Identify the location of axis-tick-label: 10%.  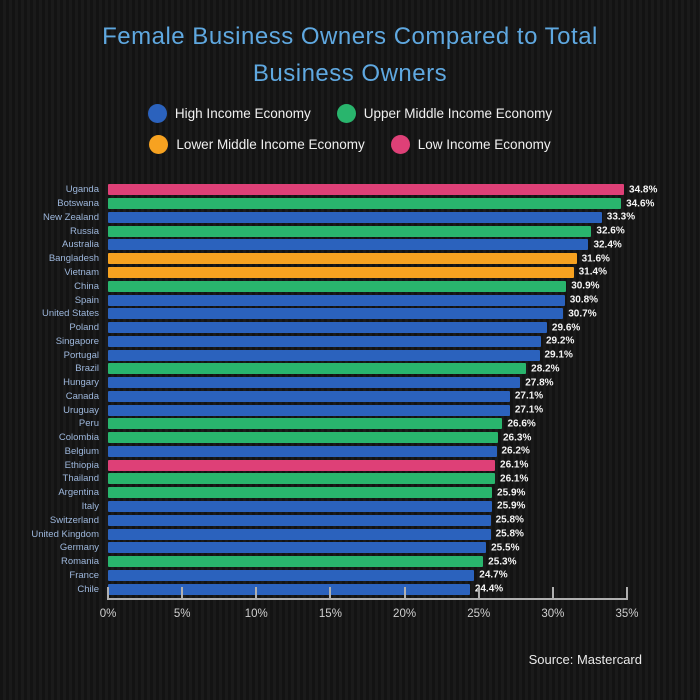
(256, 614).